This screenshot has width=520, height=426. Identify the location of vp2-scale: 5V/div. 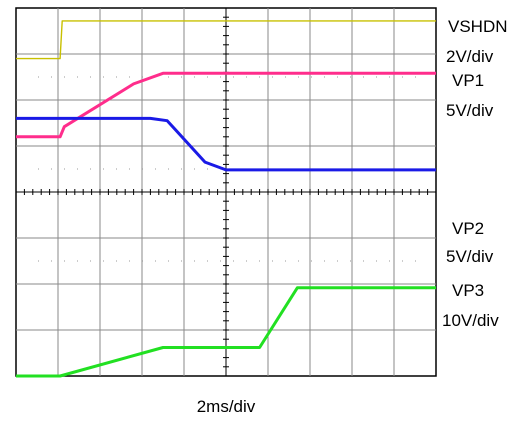
(470, 256).